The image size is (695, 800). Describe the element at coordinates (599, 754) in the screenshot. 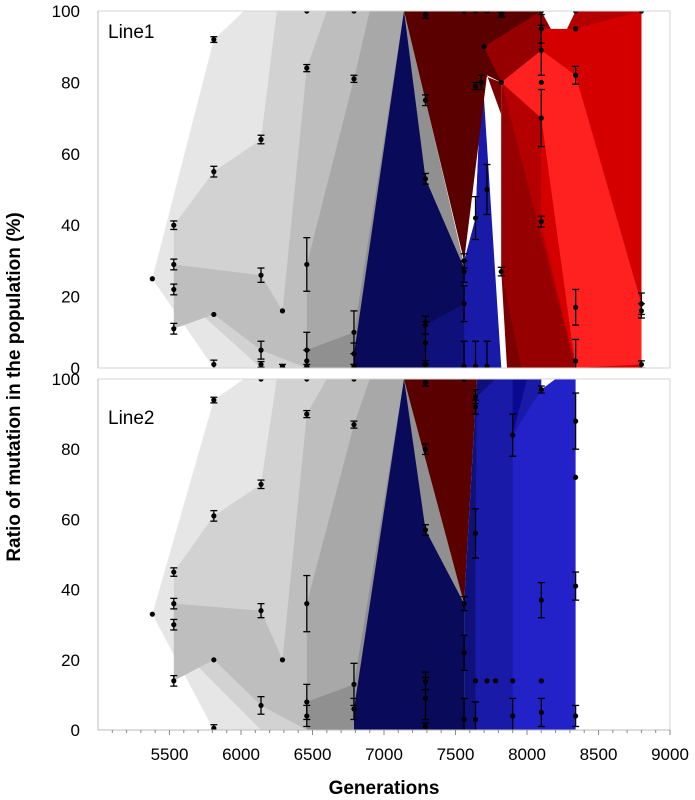

I see `x-tick-label-6: 8500` at that location.